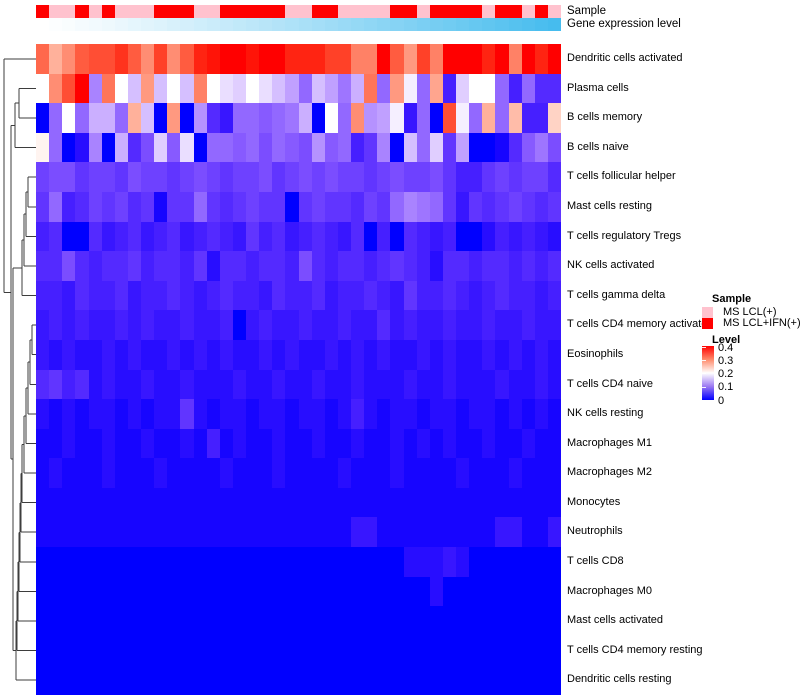  Describe the element at coordinates (704, 387) in the screenshot. I see `legend-level-tick-mark` at that location.